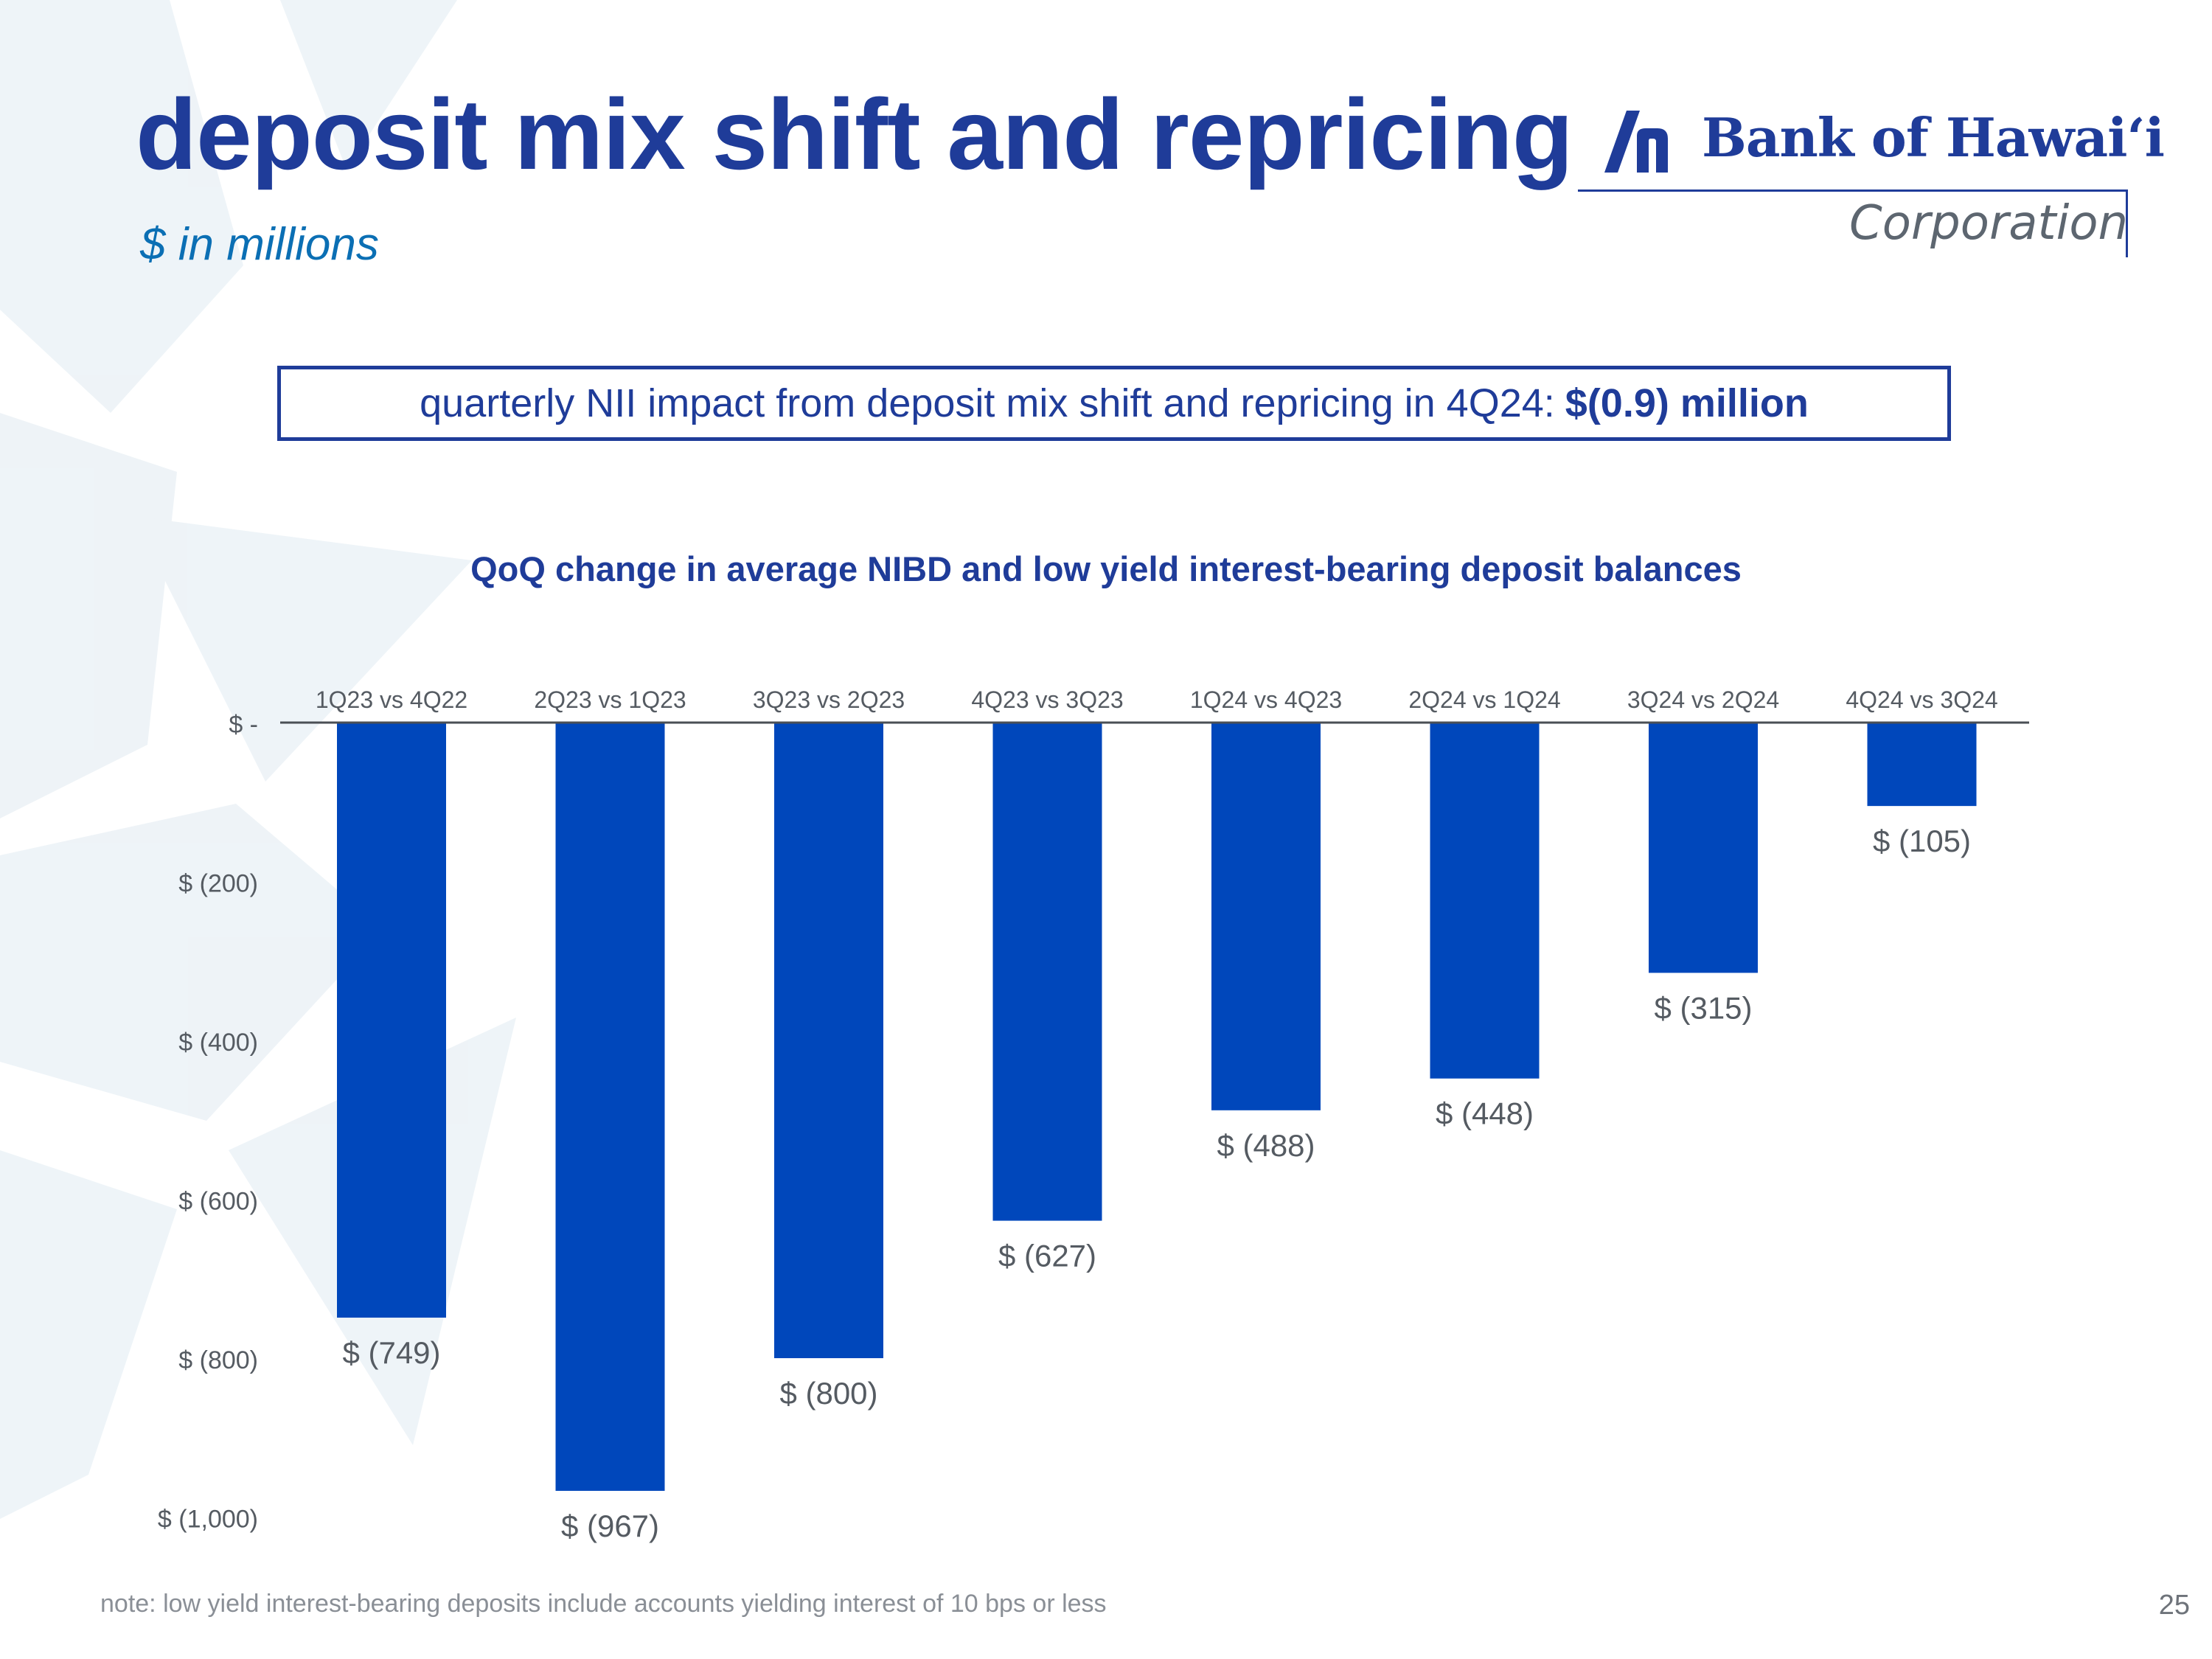  What do you see at coordinates (1266, 1145) in the screenshot?
I see `bar-data-label: $ (488)` at bounding box center [1266, 1145].